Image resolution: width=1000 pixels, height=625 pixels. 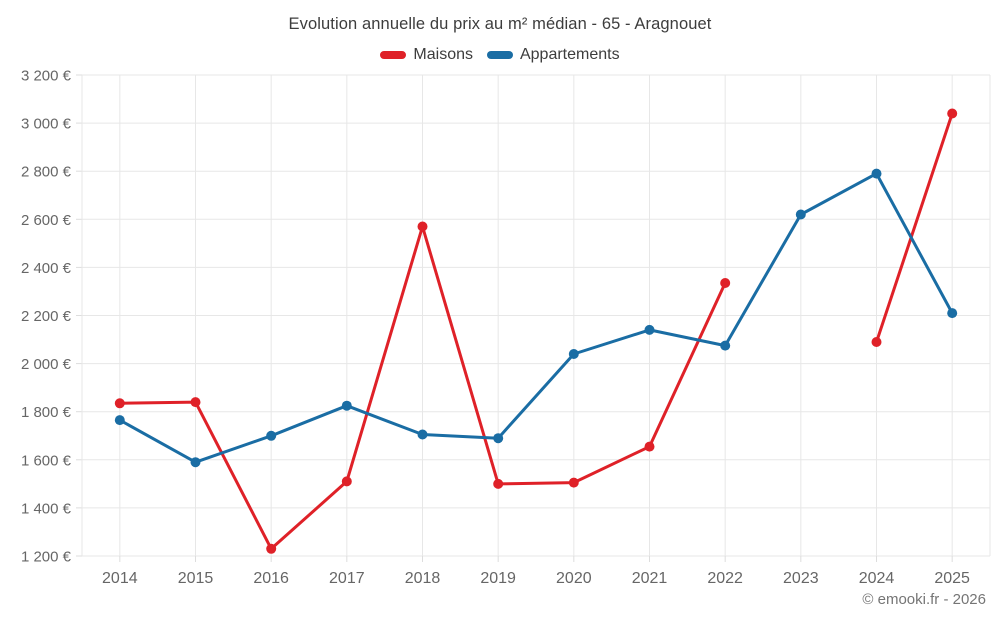 I want to click on maisons-point-2019, so click(x=498, y=483).